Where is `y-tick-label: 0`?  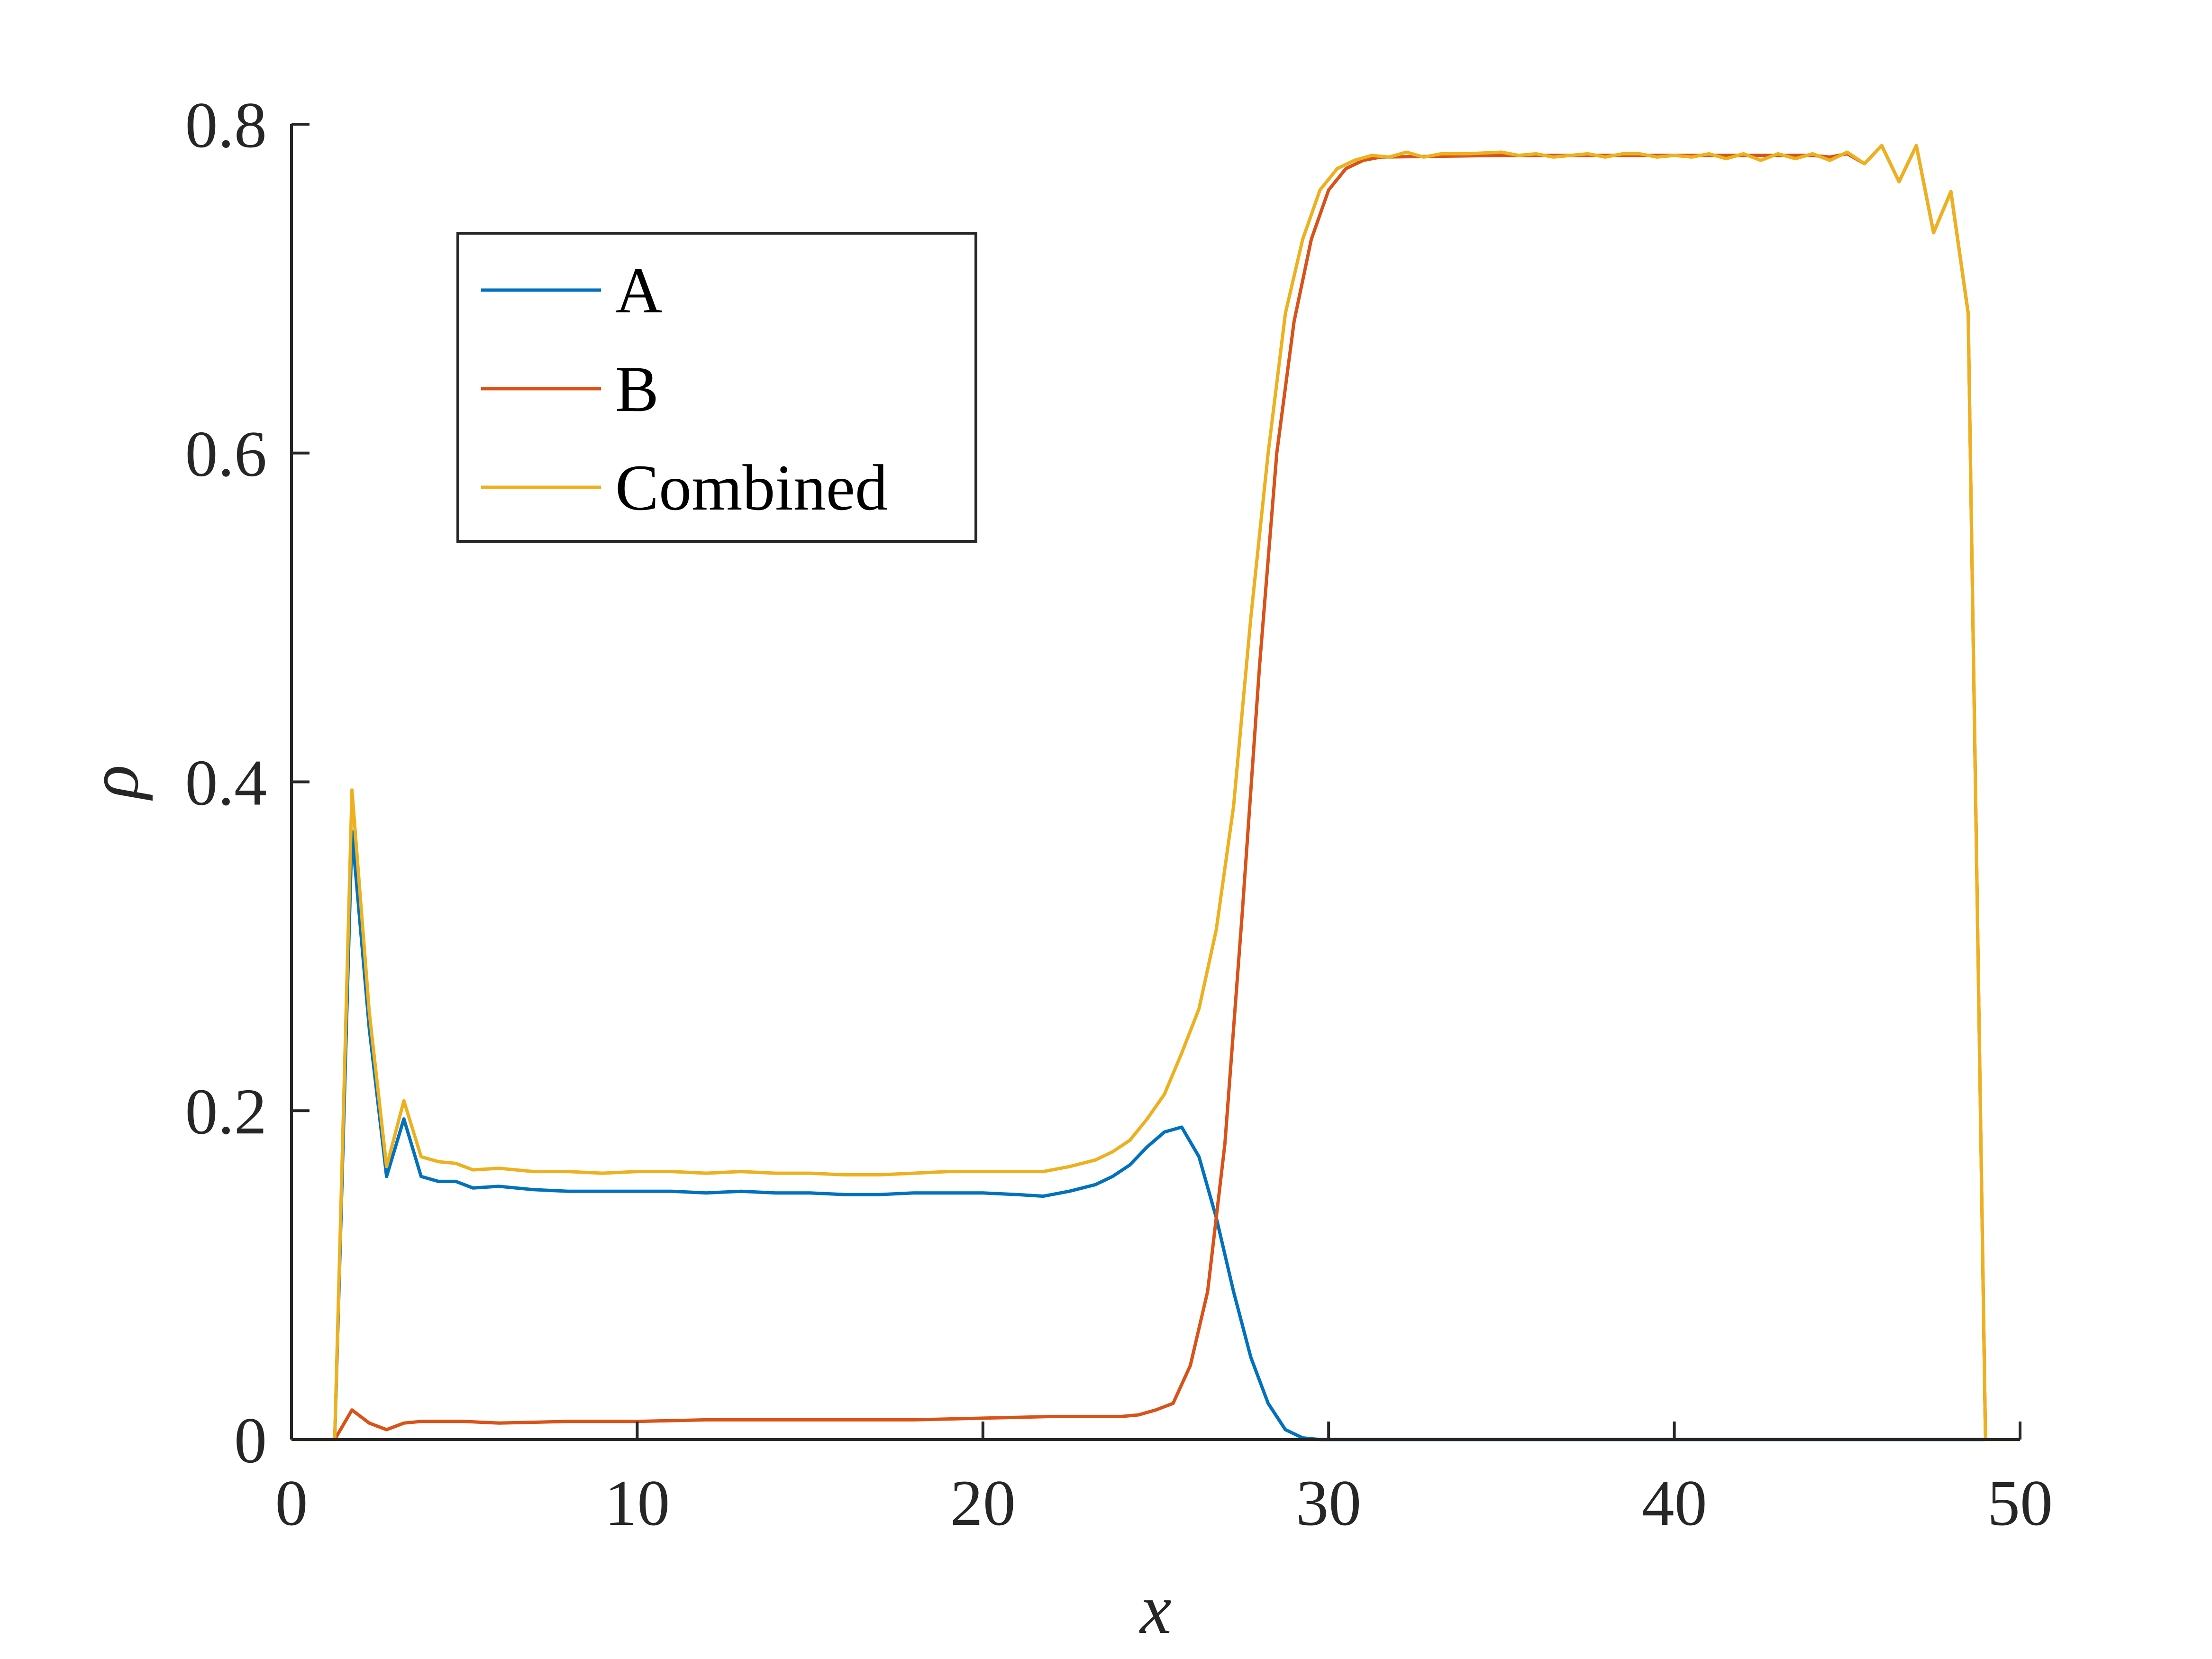 y-tick-label: 0 is located at coordinates (250, 1440).